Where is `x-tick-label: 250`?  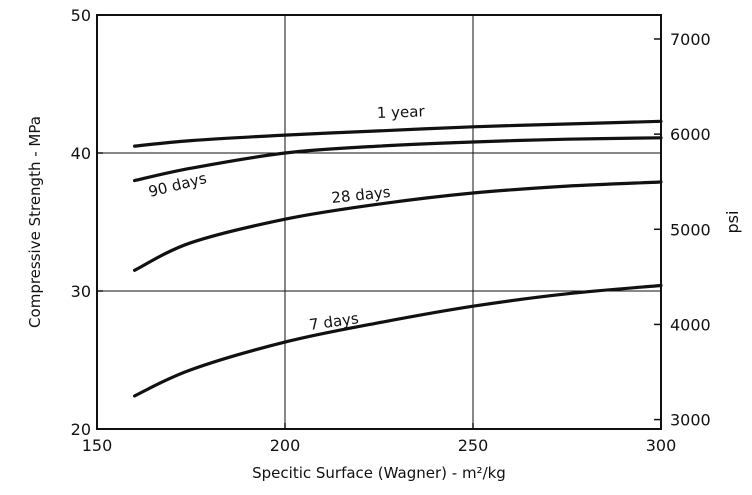
x-tick-label: 250 is located at coordinates (473, 445).